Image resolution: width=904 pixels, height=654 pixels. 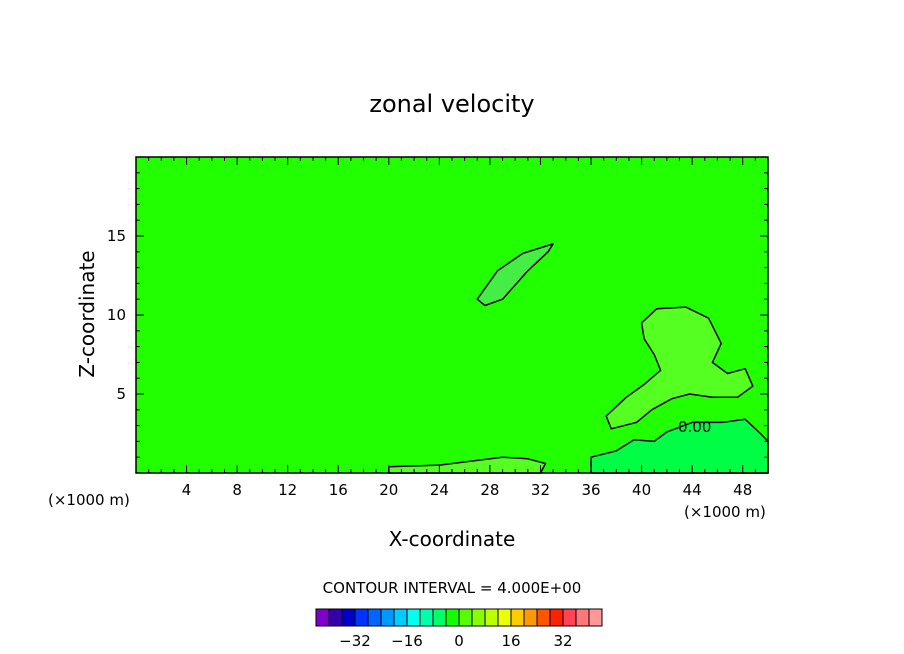 What do you see at coordinates (287, 490) in the screenshot?
I see `x-tick-label: 12` at bounding box center [287, 490].